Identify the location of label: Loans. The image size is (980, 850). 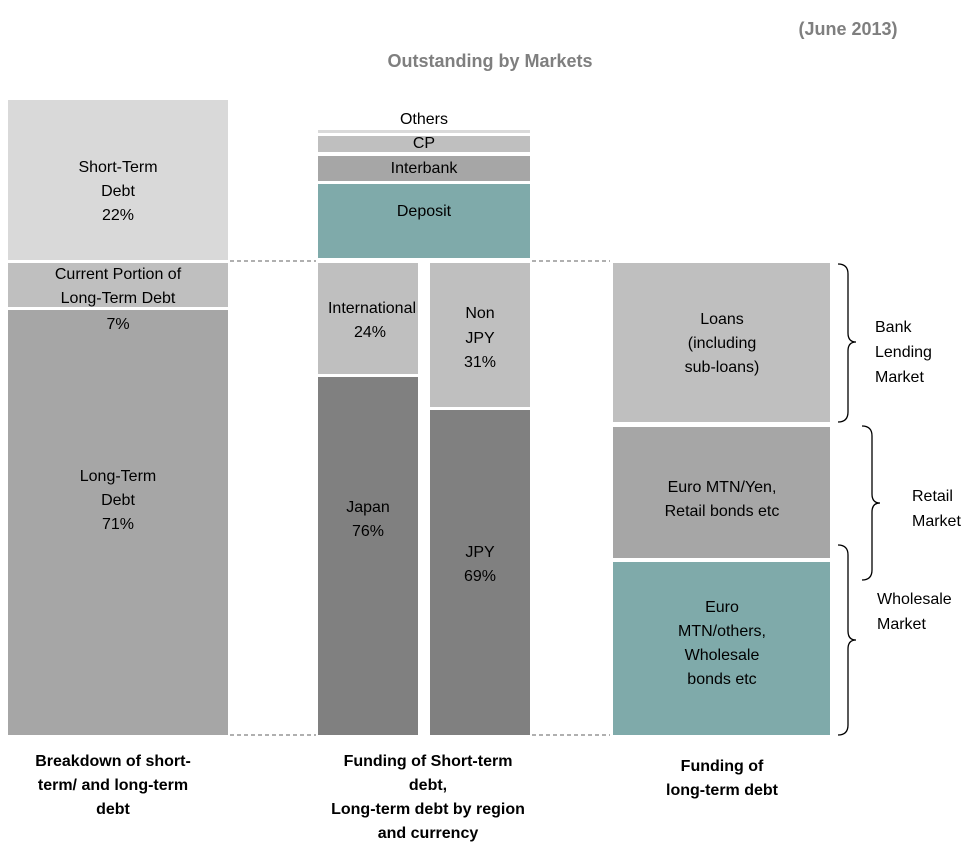
(722, 319).